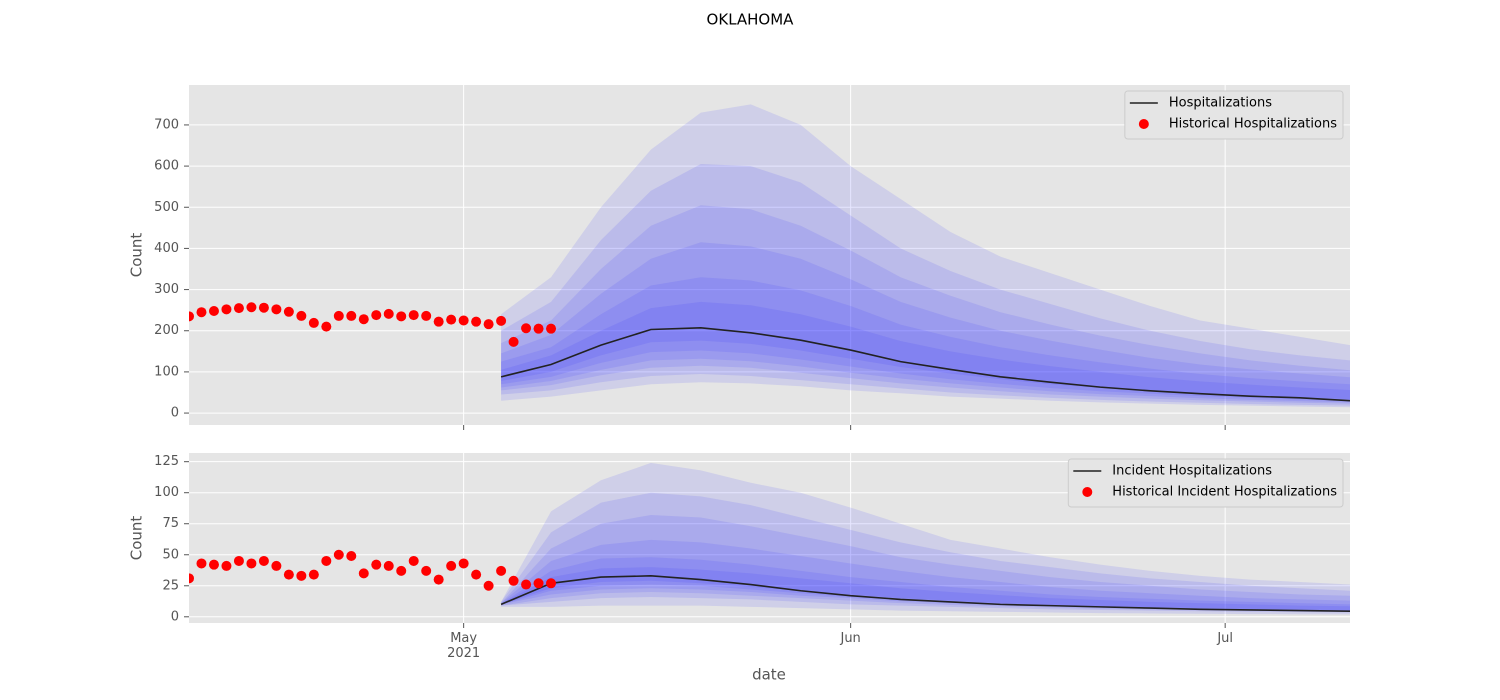 This screenshot has width=1500, height=700. I want to click on median-line, so click(925, 594).